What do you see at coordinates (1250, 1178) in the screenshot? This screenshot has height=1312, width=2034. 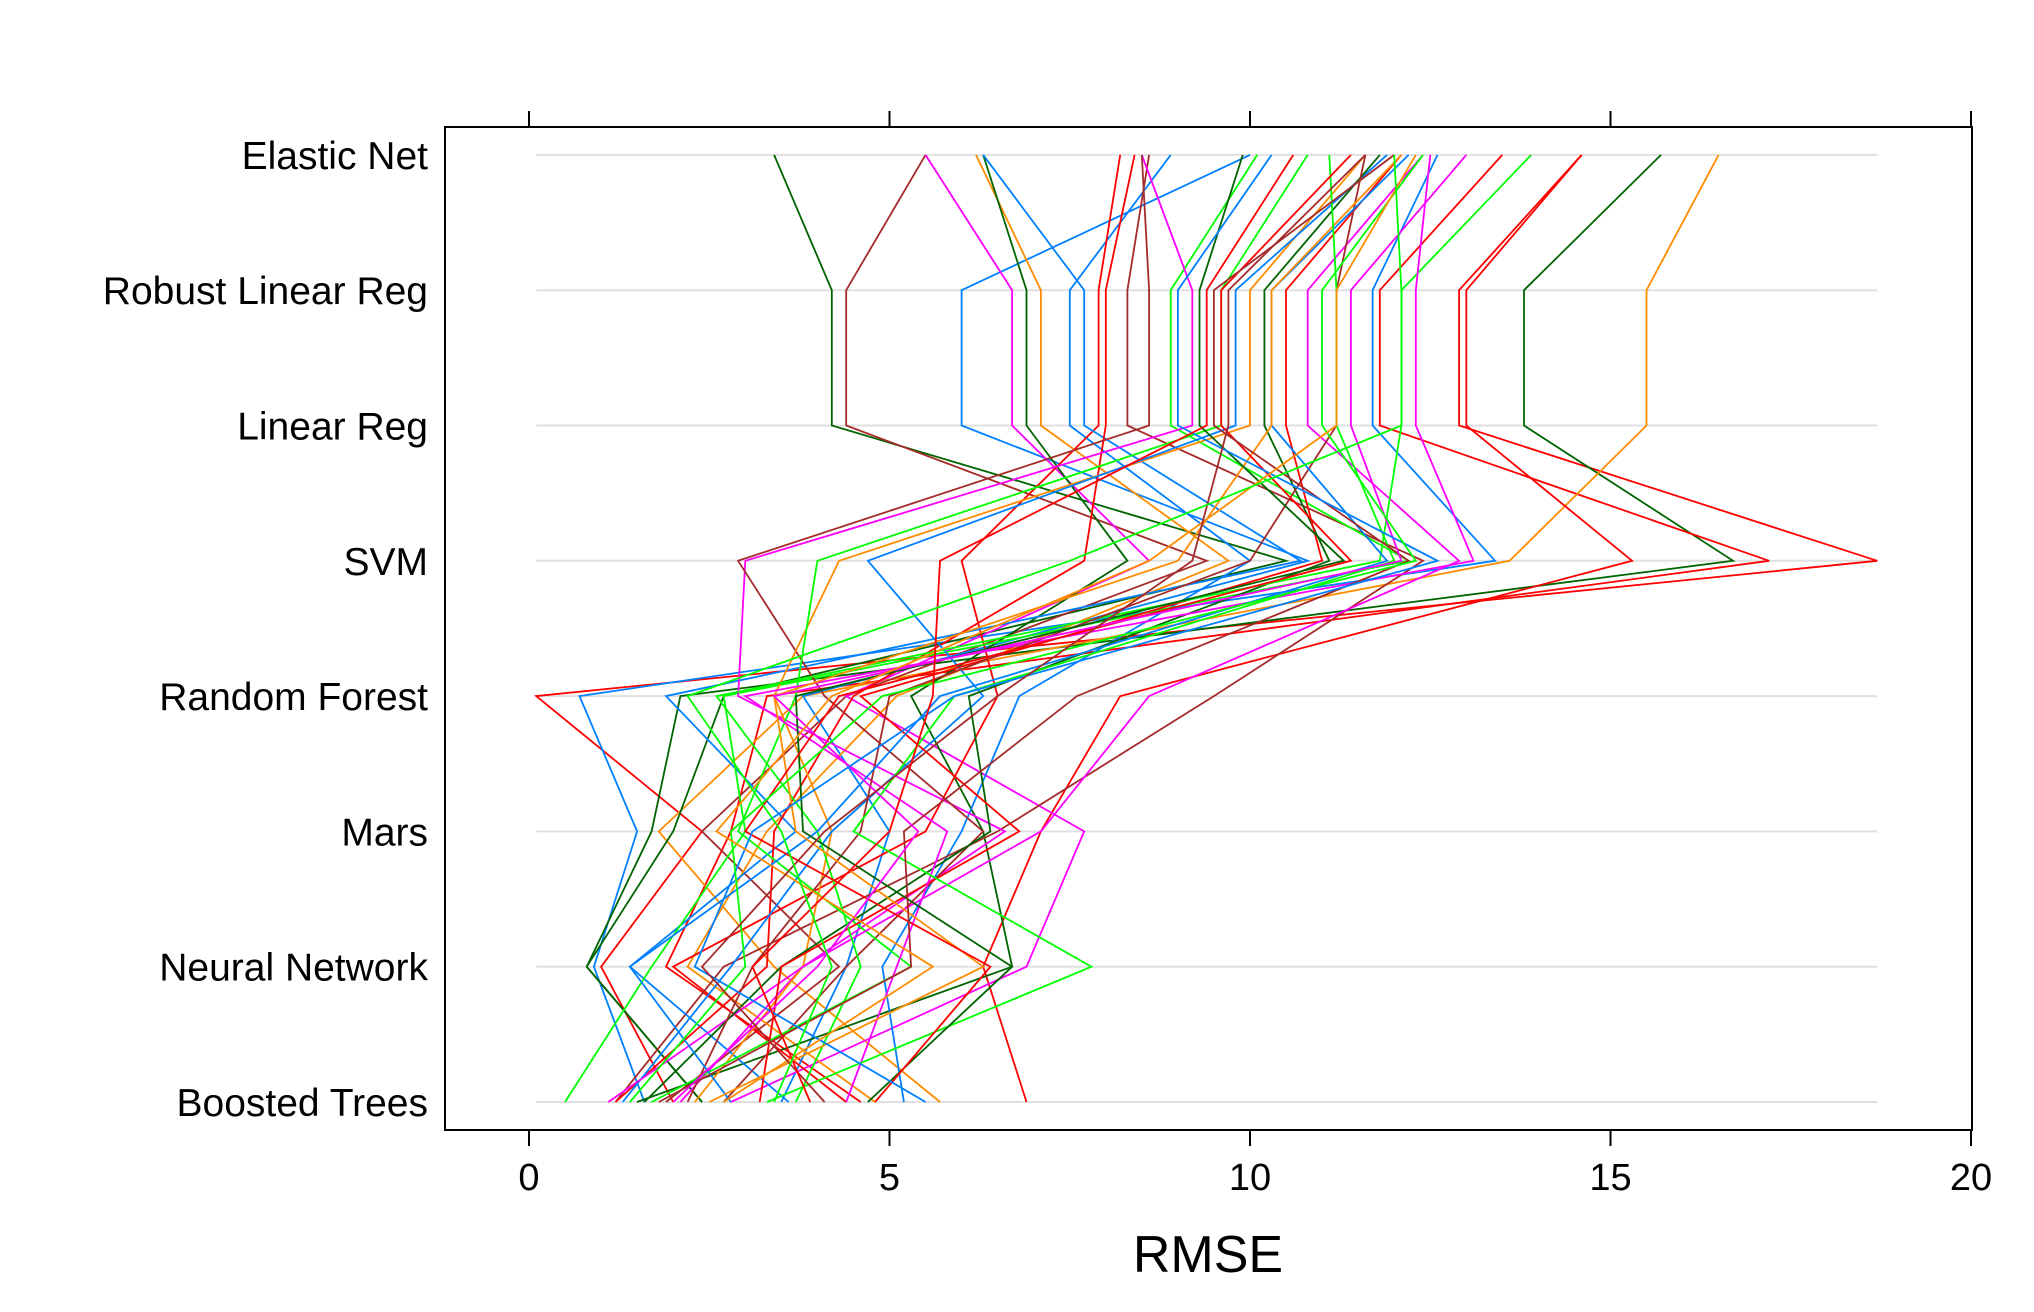 I see `x-tick-label: 10` at bounding box center [1250, 1178].